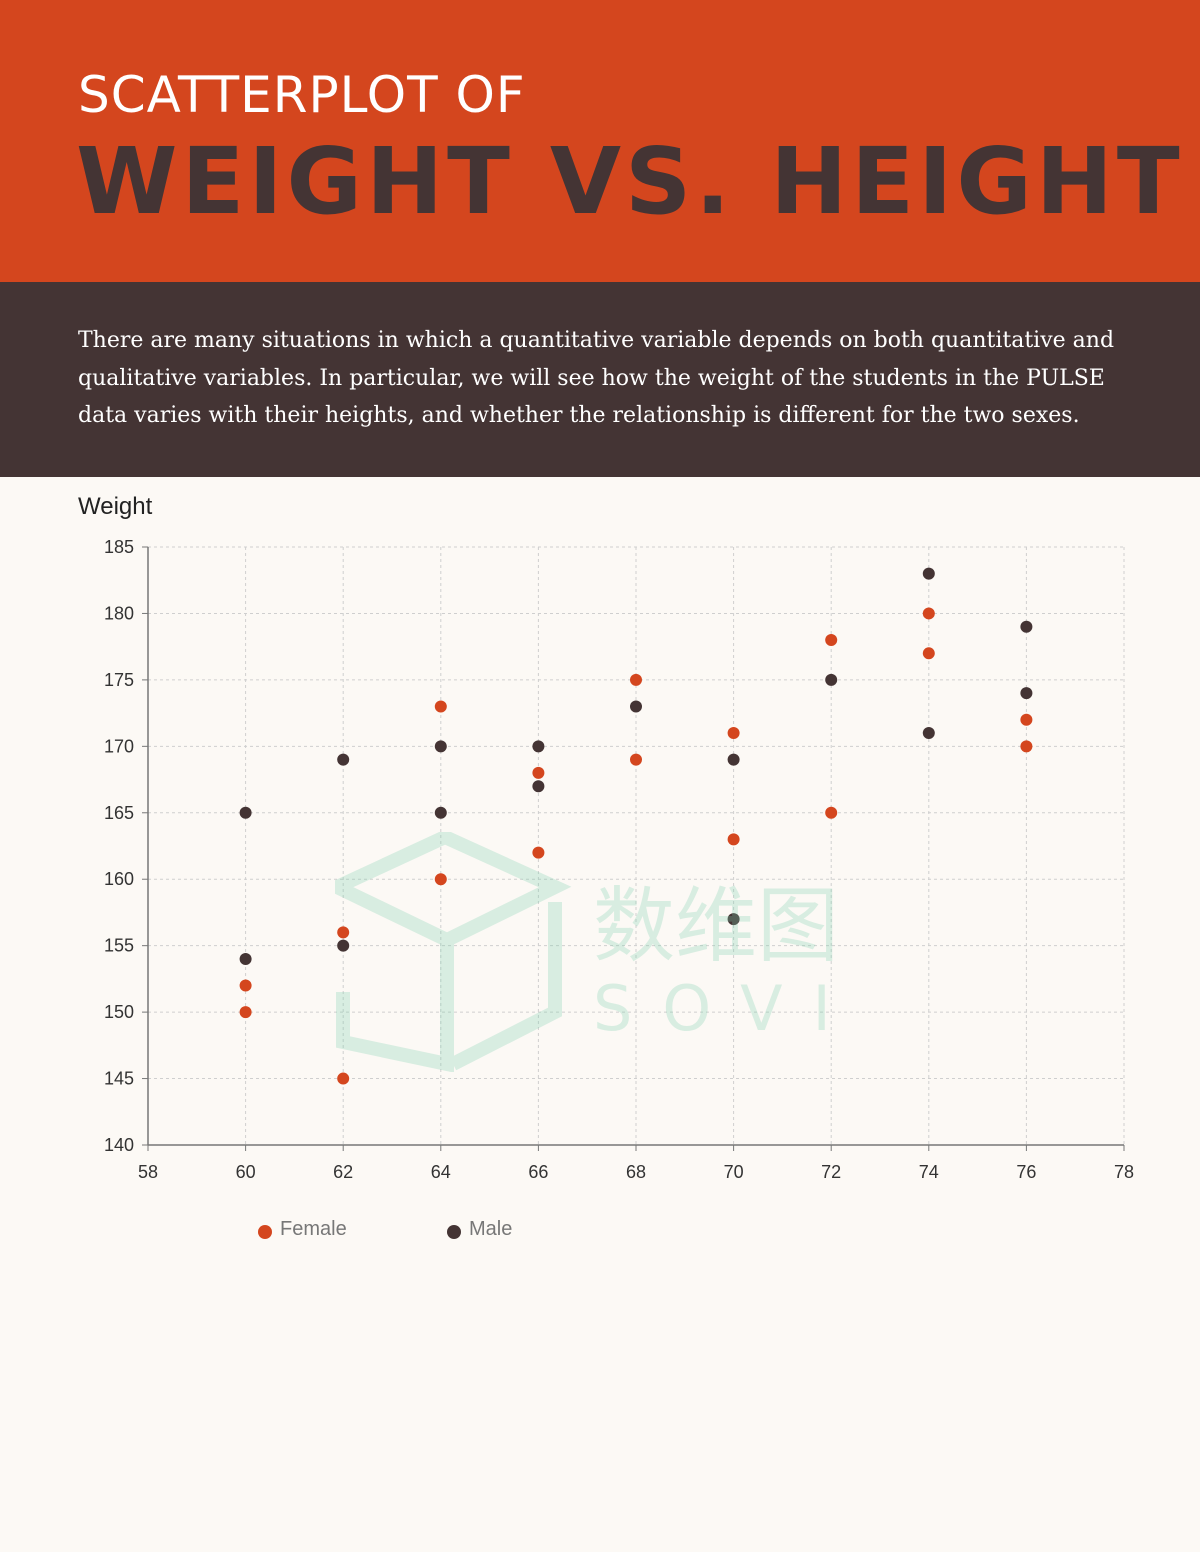  What do you see at coordinates (119, 613) in the screenshot?
I see `y-tick-label: 180` at bounding box center [119, 613].